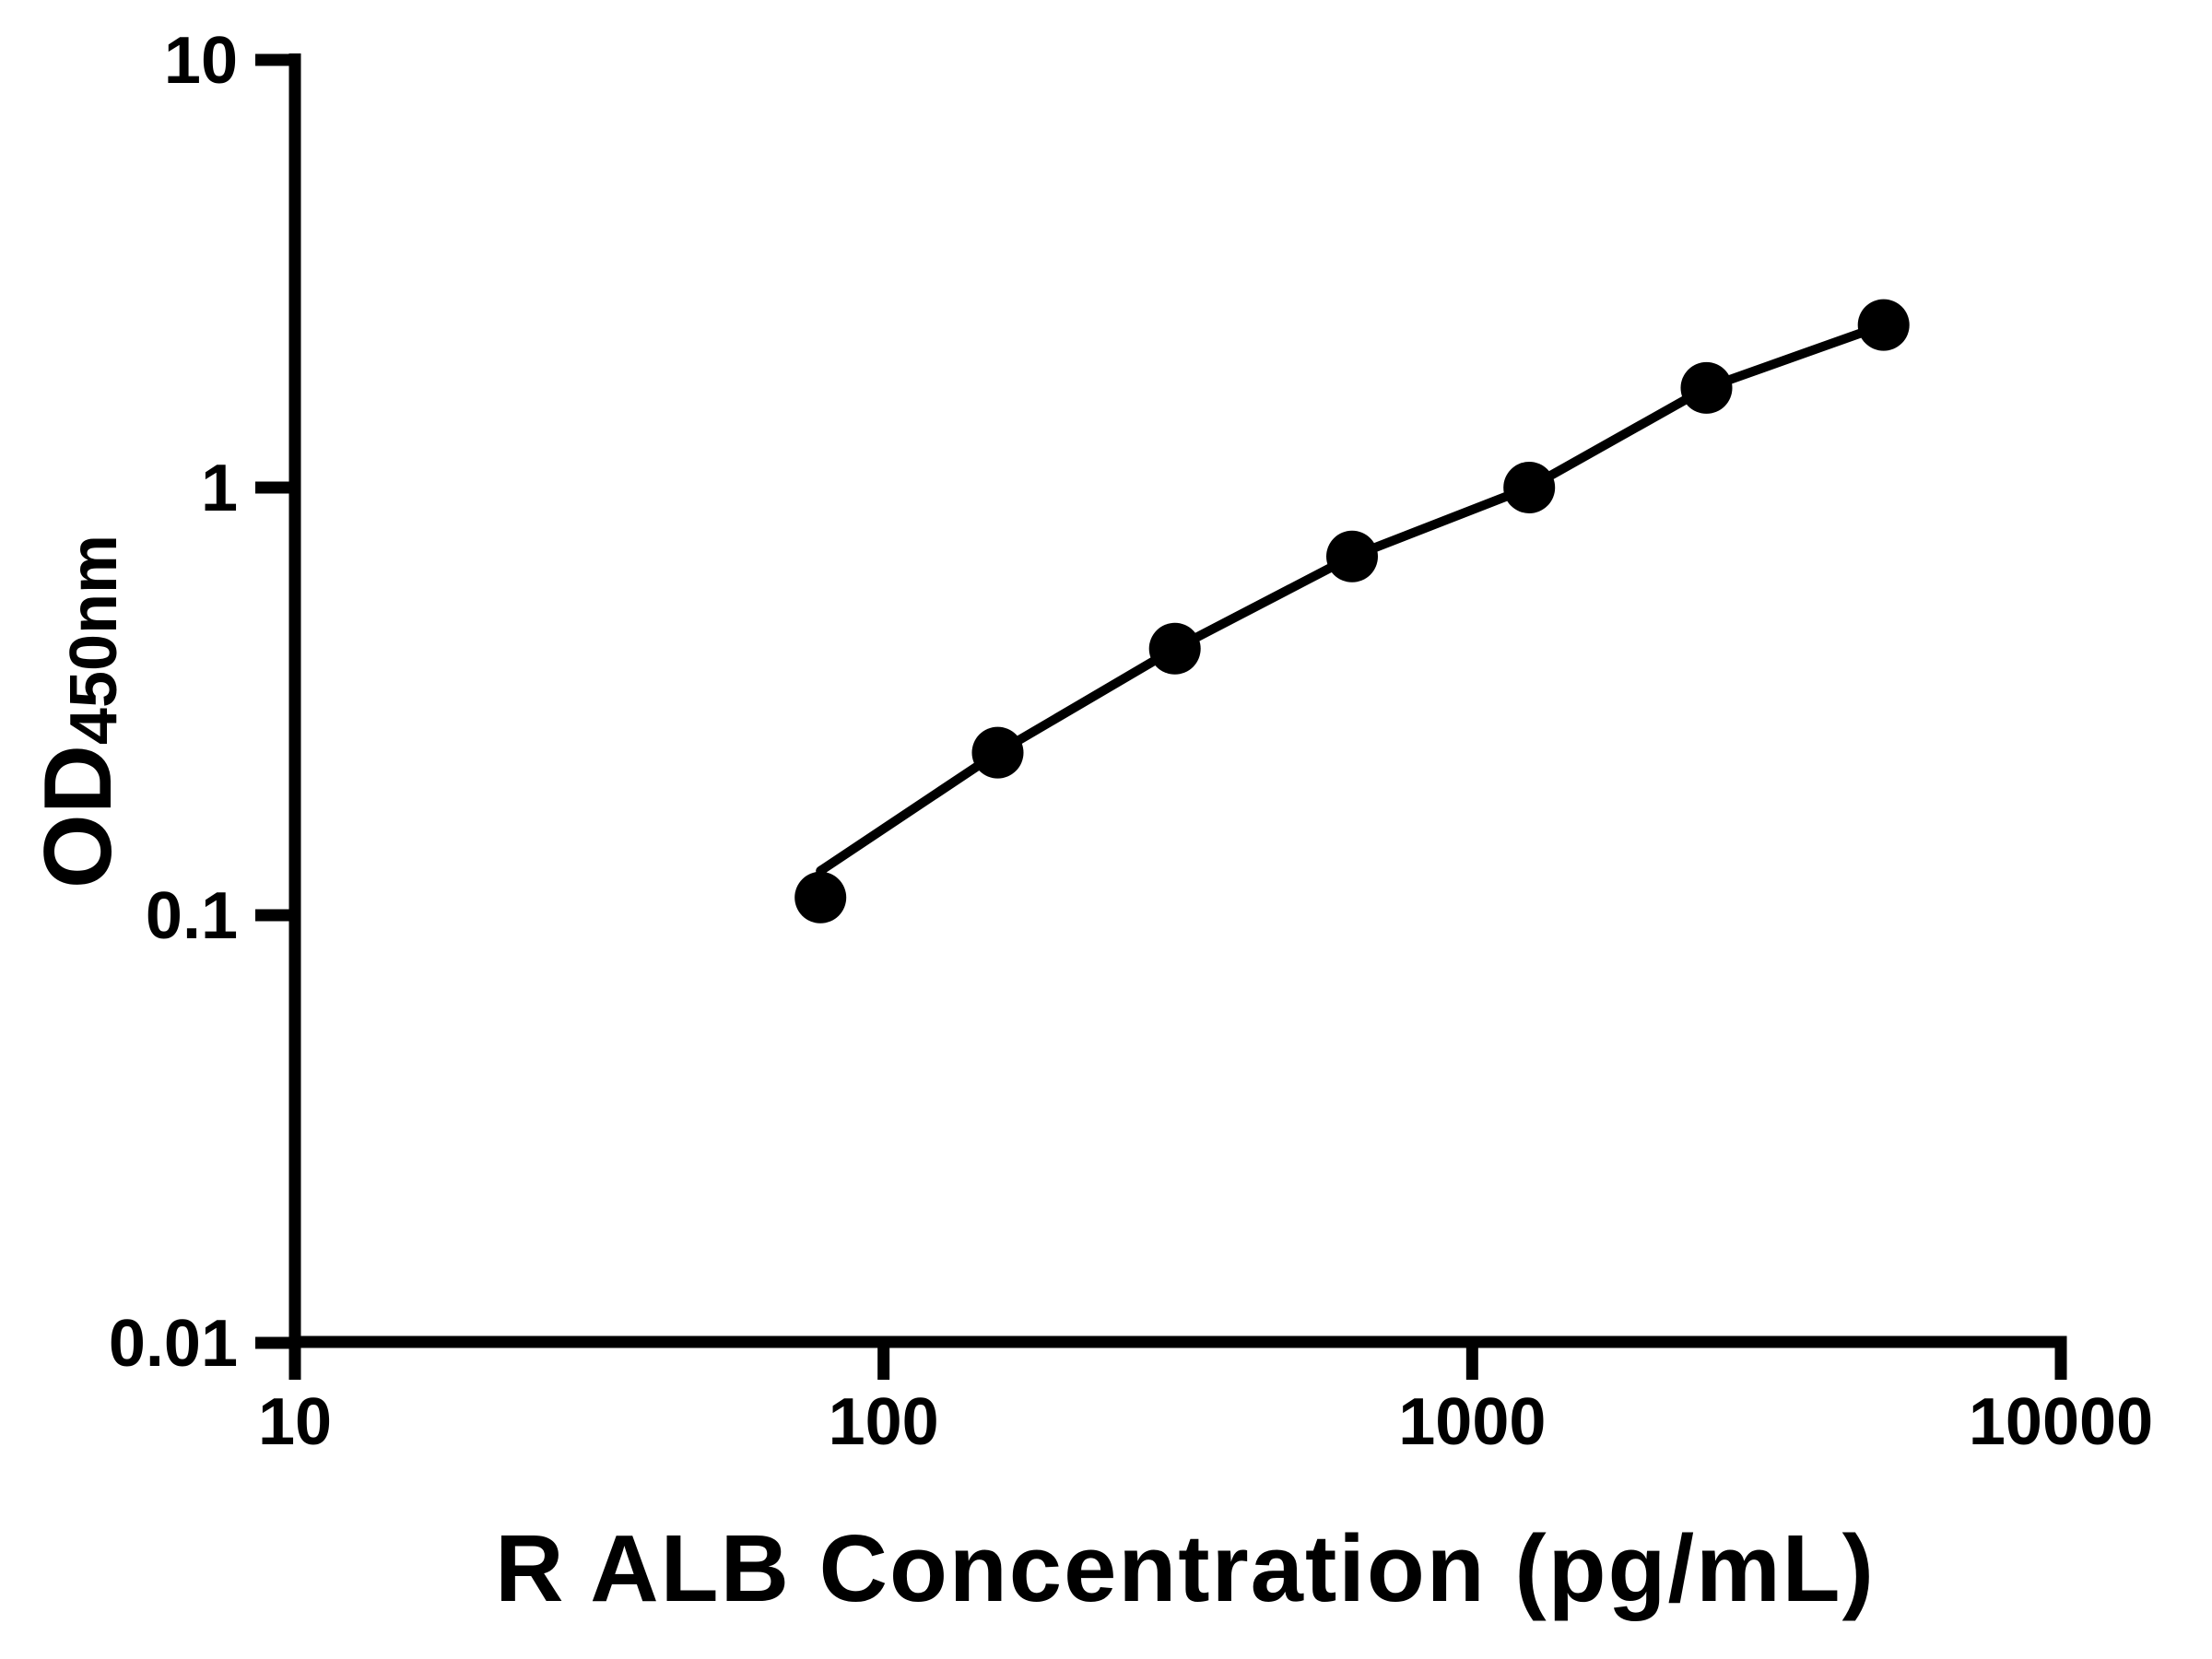 The width and height of the screenshot is (2212, 1659). What do you see at coordinates (1472, 1422) in the screenshot?
I see `x-axis-tick-label: 1000` at bounding box center [1472, 1422].